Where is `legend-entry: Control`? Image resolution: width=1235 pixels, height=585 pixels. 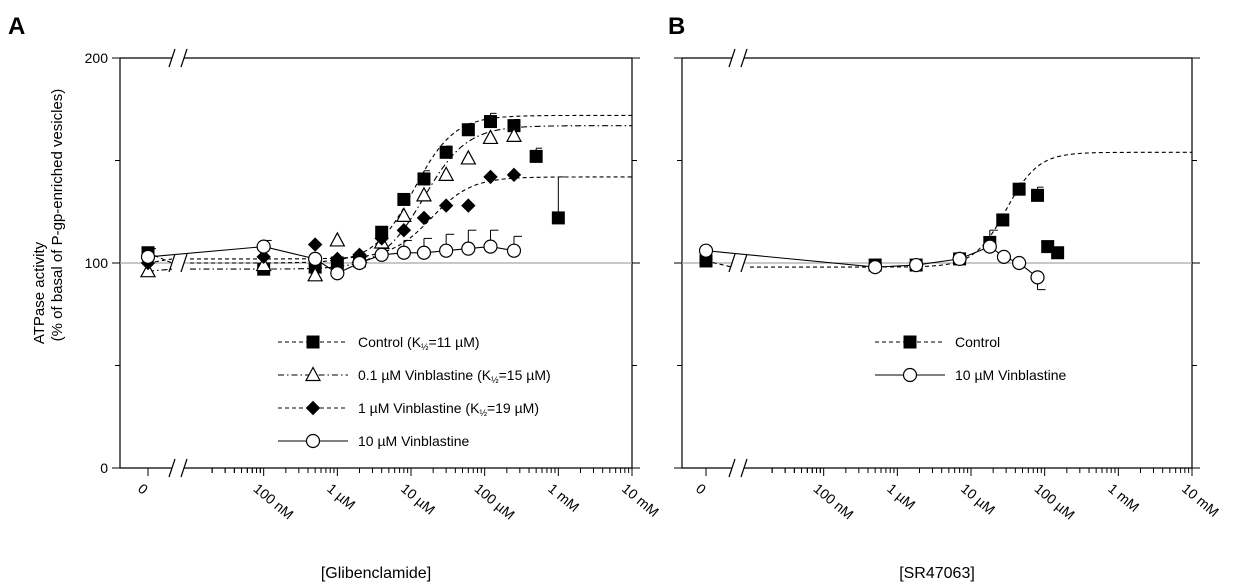
legend-entry: Control is located at coordinates (937, 342).